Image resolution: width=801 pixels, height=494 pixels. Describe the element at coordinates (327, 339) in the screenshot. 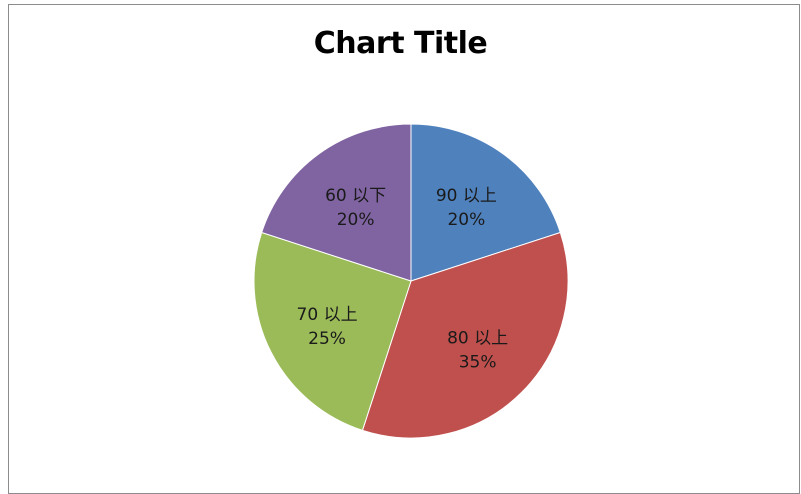

I see `slice-percent-label: 25%` at that location.